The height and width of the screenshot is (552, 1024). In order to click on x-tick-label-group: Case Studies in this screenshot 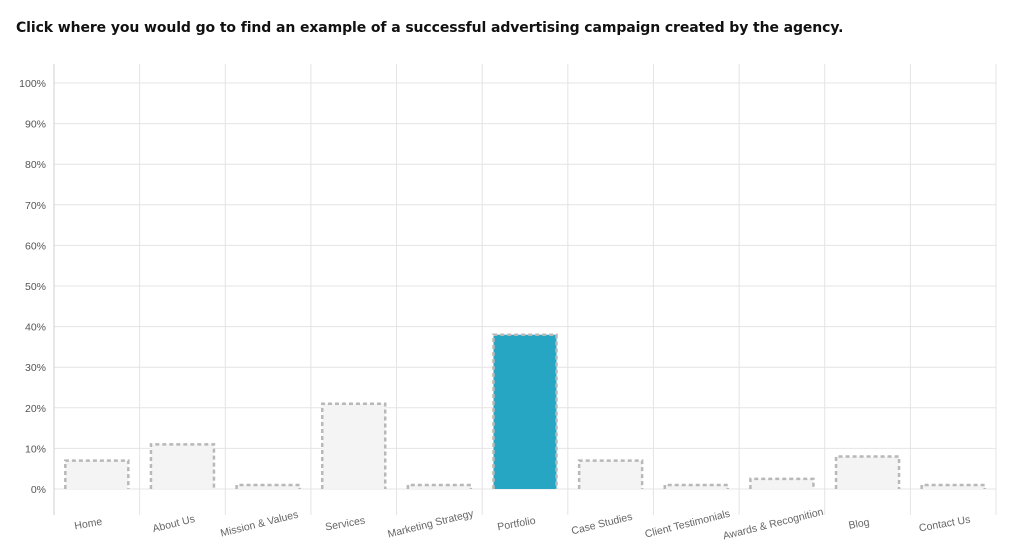, I will do `click(602, 524)`.